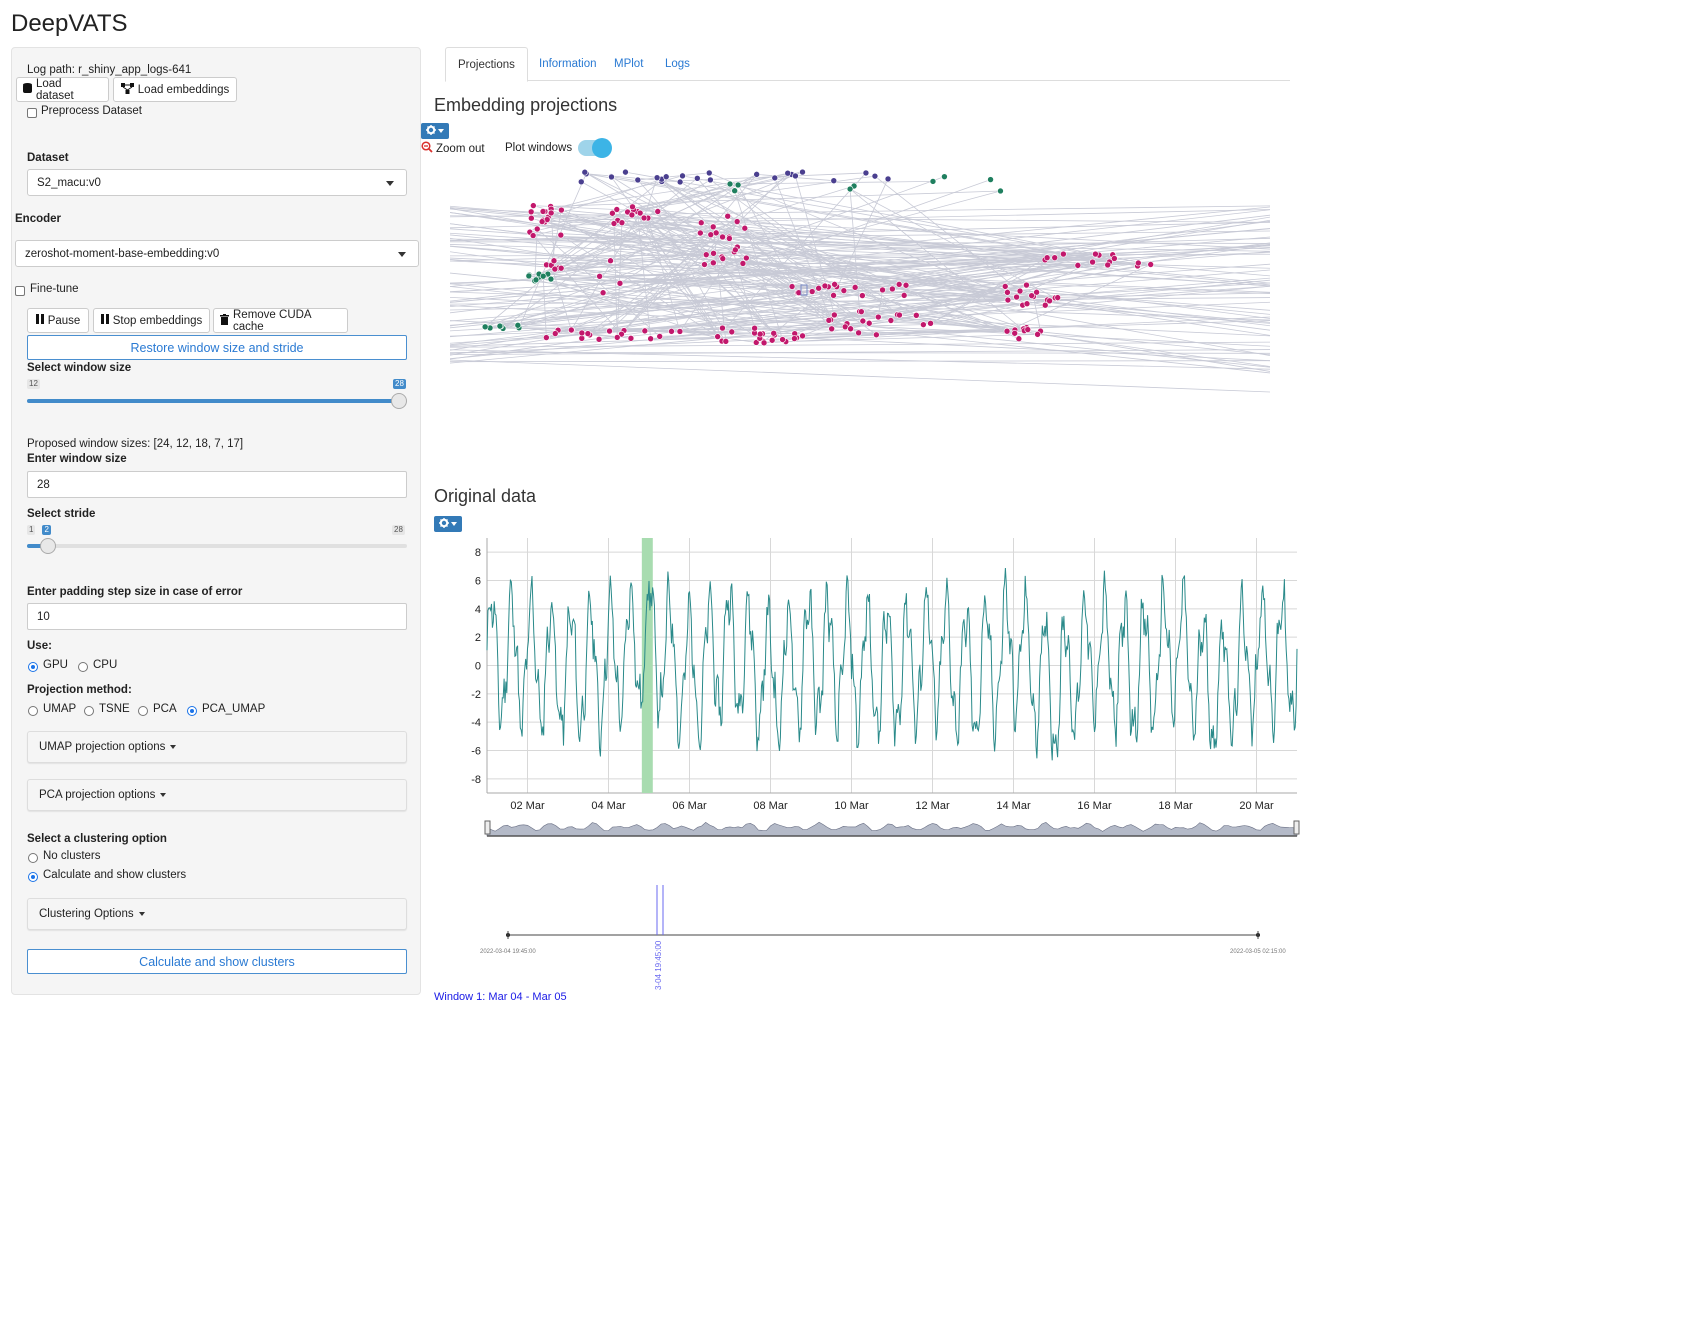  What do you see at coordinates (38, 219) in the screenshot?
I see `encoder-label: Encoder` at bounding box center [38, 219].